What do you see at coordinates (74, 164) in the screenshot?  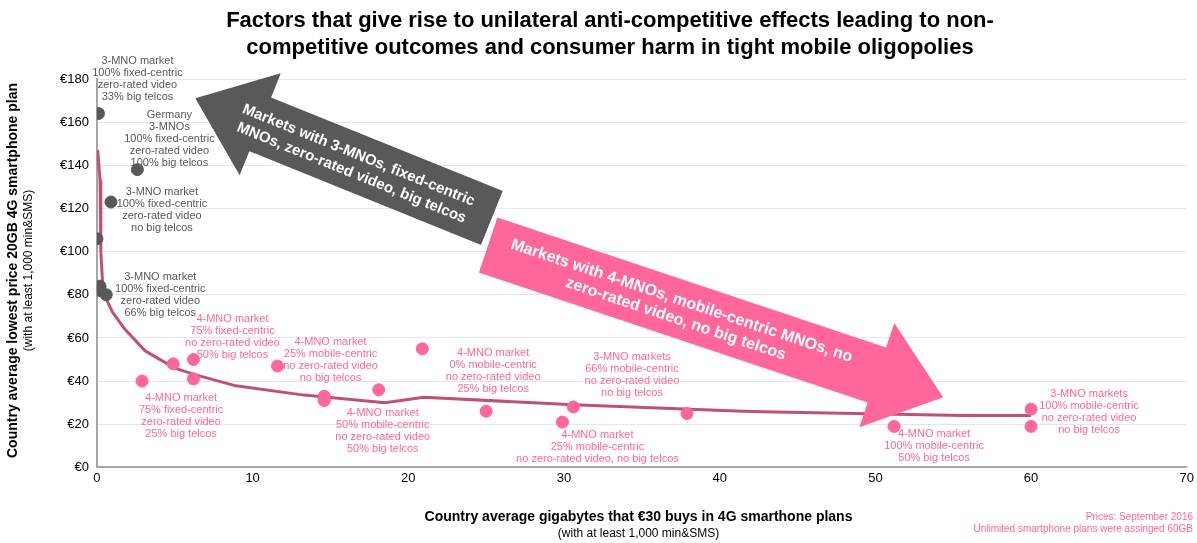 I see `y-tick-label: €140` at bounding box center [74, 164].